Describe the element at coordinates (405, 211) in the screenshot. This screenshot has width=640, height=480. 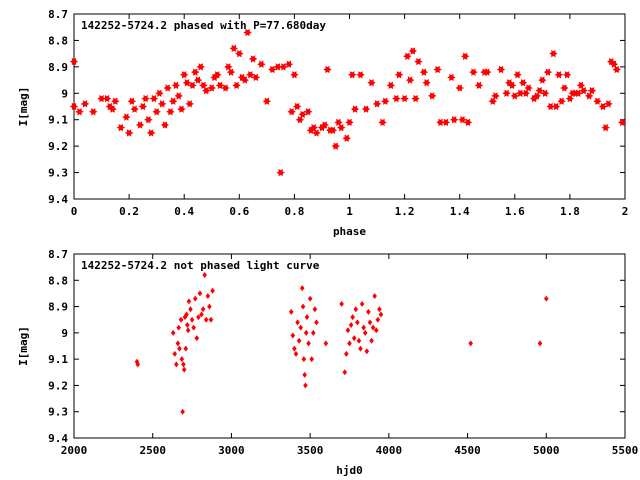
I see `x-tick-label: 1.2` at that location.